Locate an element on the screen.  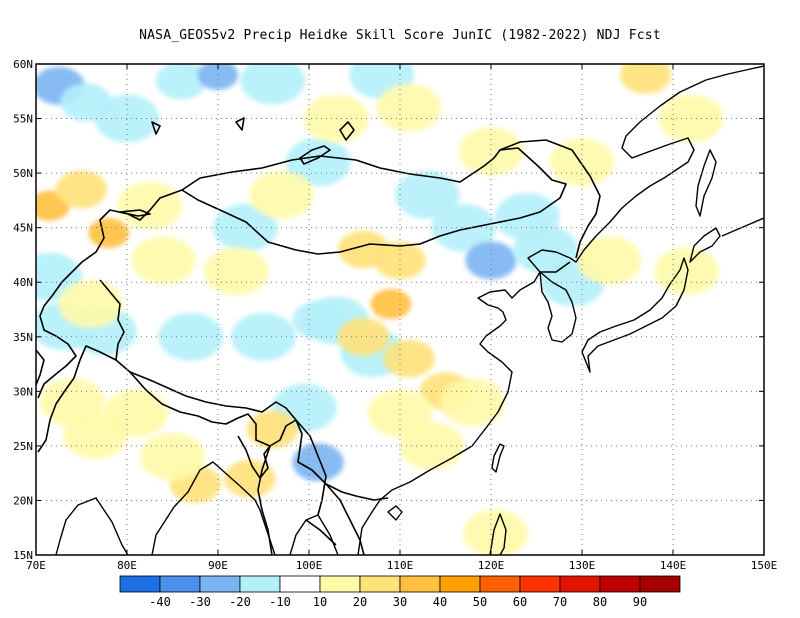
china-northeast-border is located at coordinates (550, 199).